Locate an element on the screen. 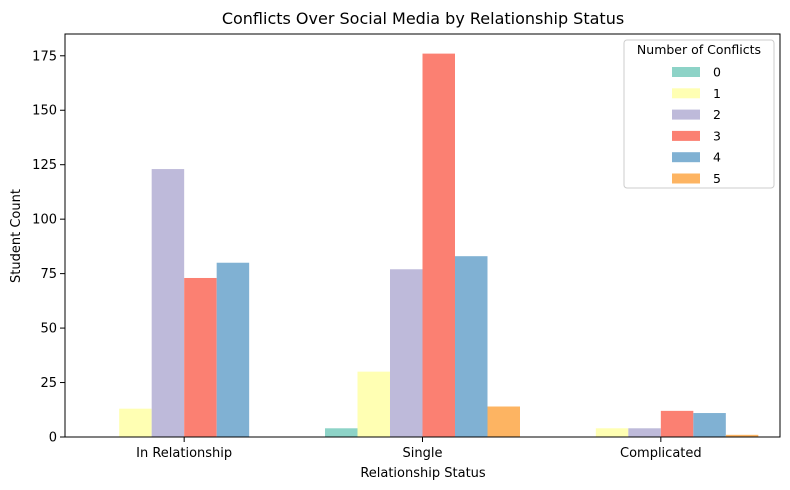  y-axis-title: Student Count is located at coordinates (16, 236).